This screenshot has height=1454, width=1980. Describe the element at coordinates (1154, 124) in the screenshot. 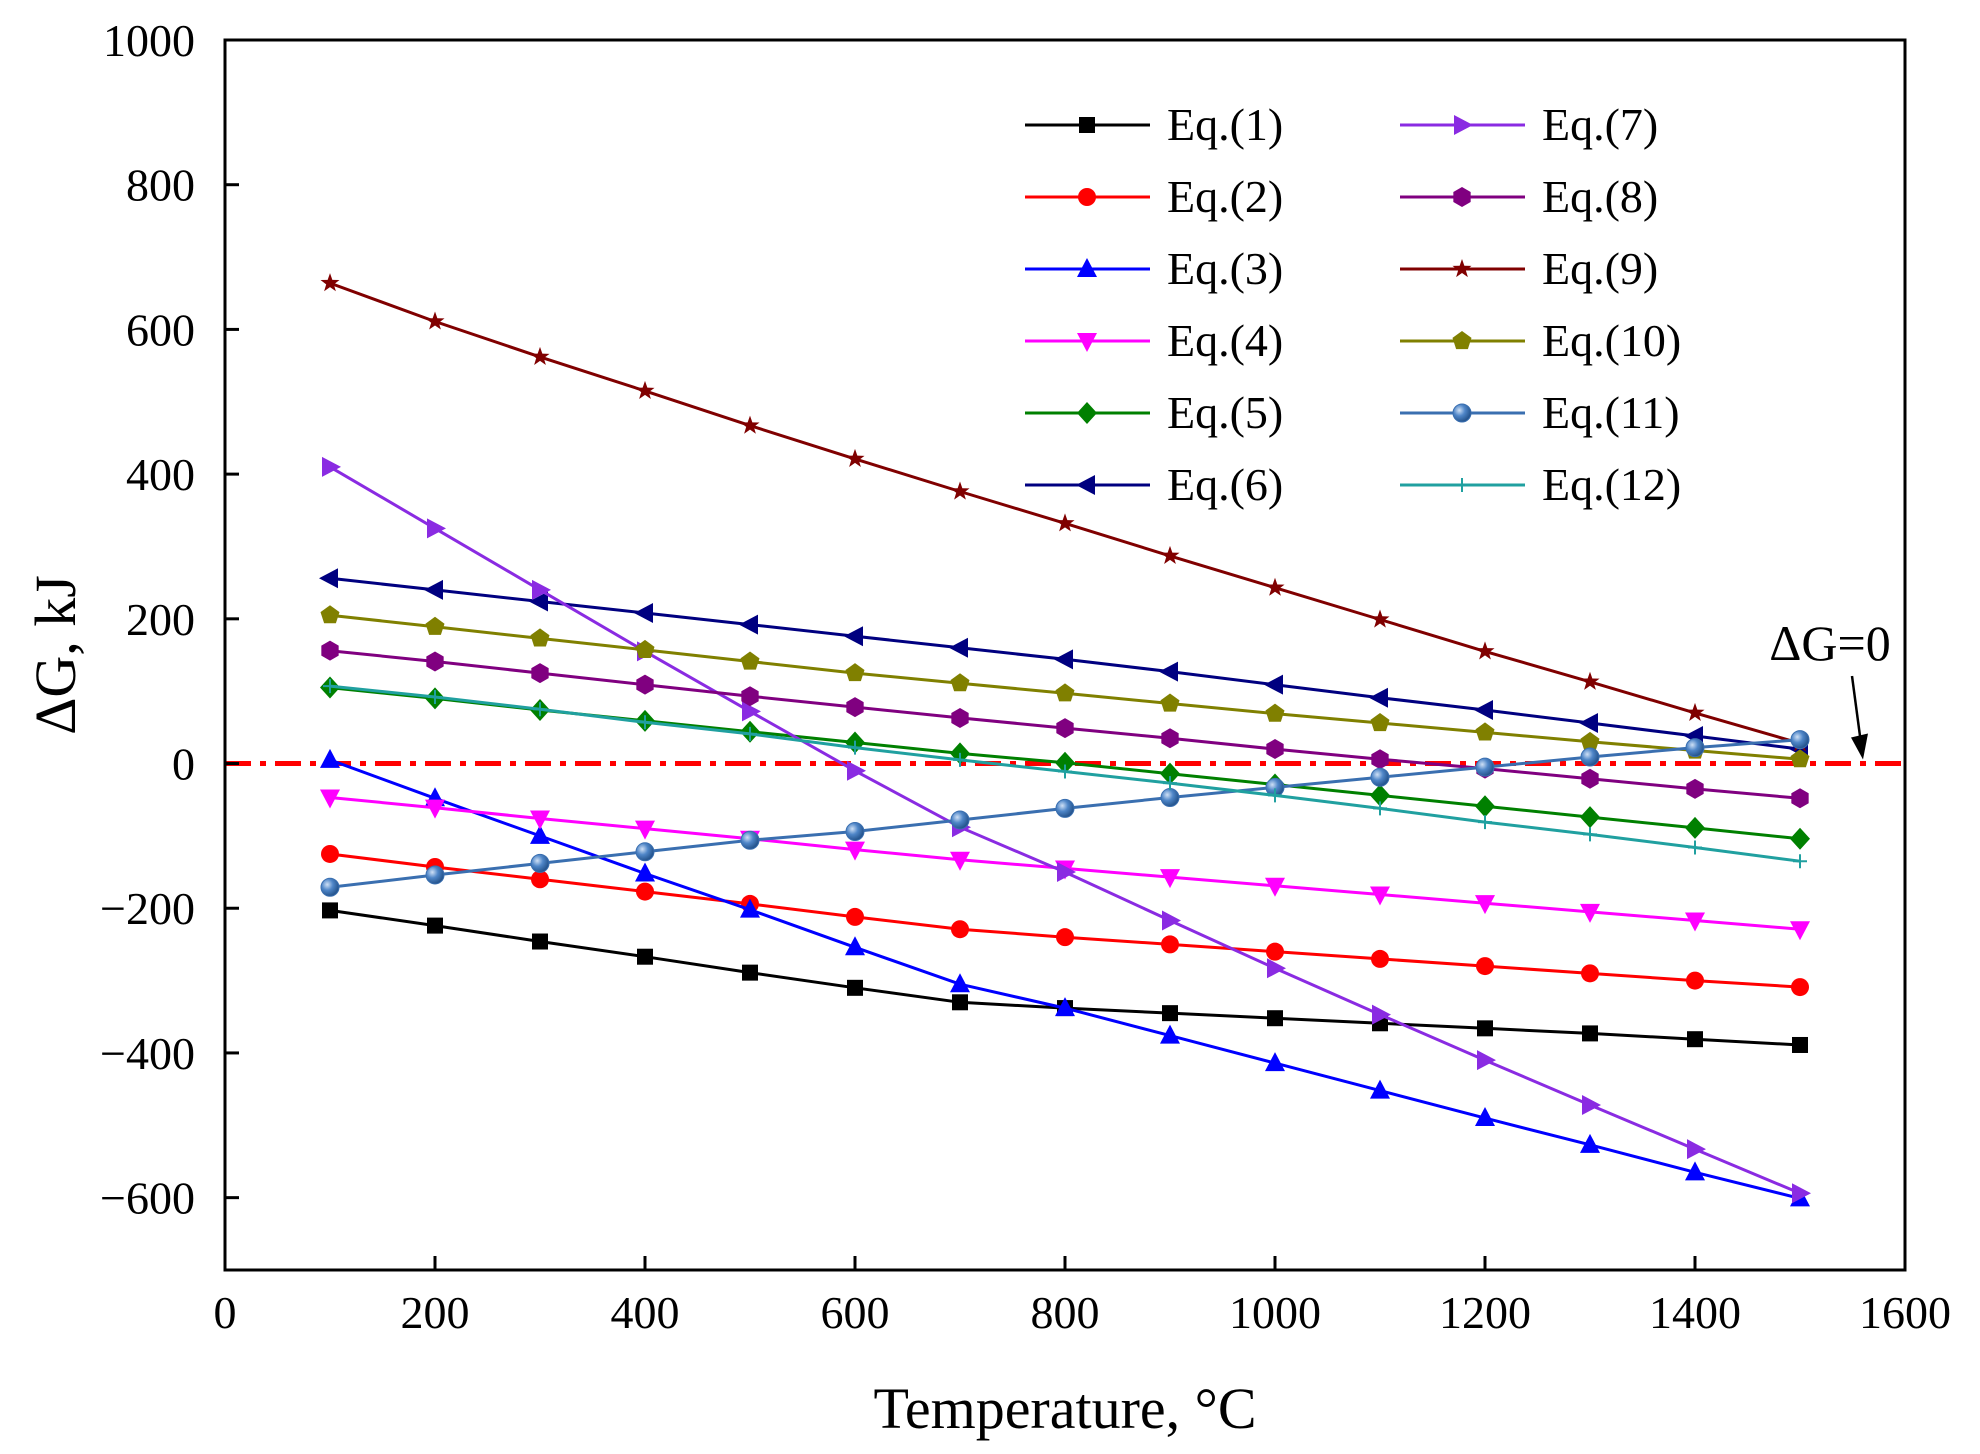

I see `legend-item: Eq.(1)` at that location.